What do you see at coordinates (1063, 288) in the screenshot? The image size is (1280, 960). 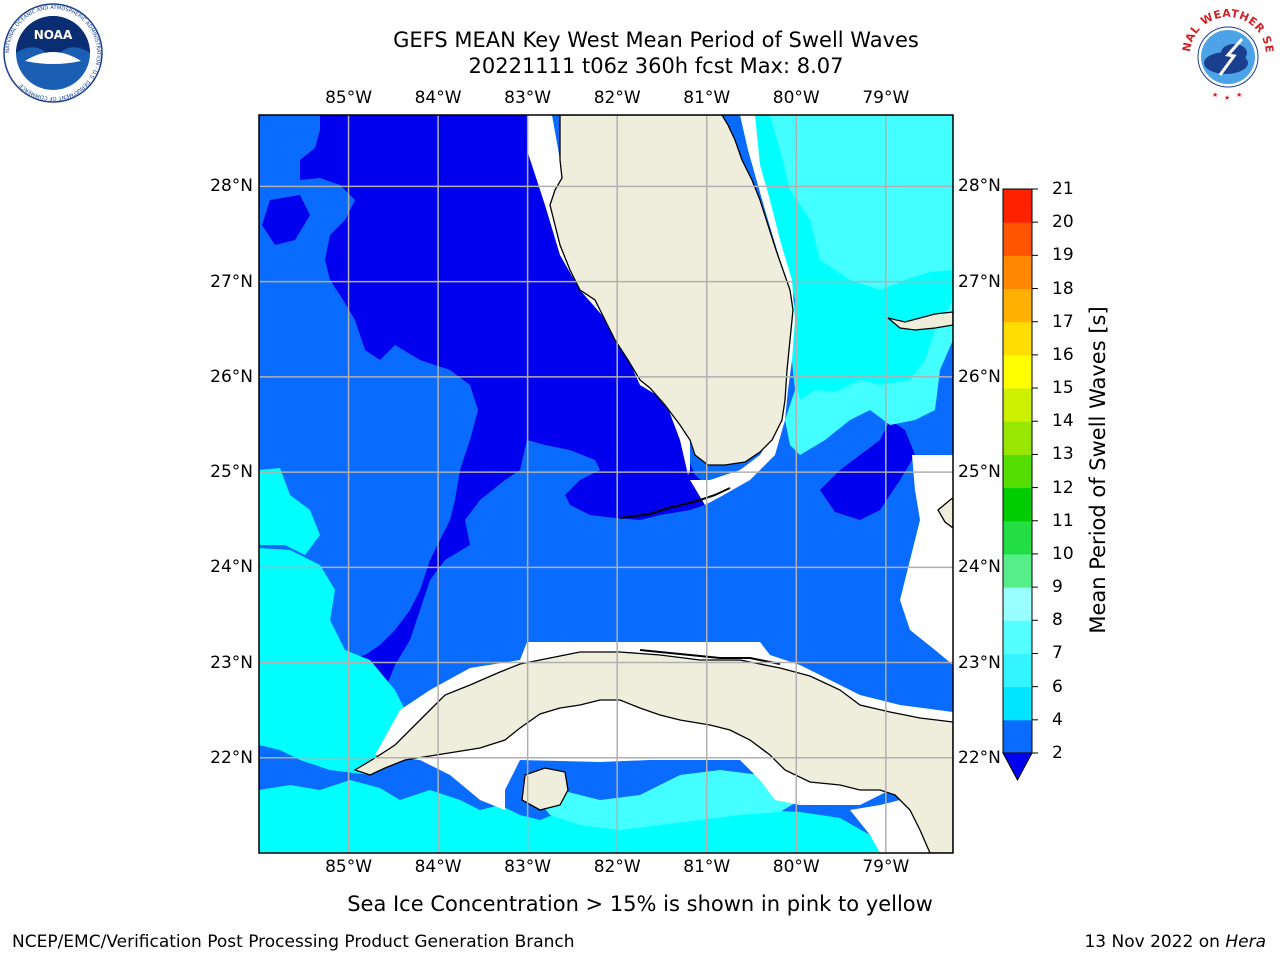 I see `colorbar-tick-label: 18` at bounding box center [1063, 288].